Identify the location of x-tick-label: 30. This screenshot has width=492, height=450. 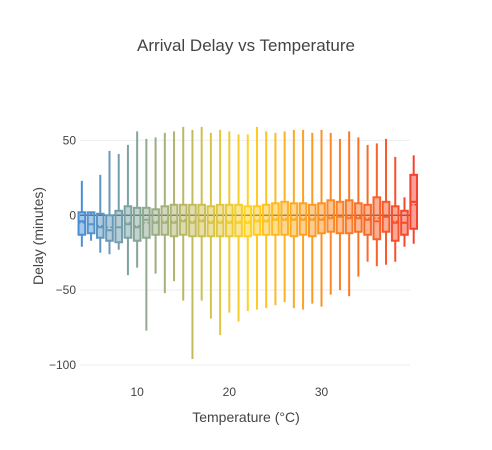
(322, 392).